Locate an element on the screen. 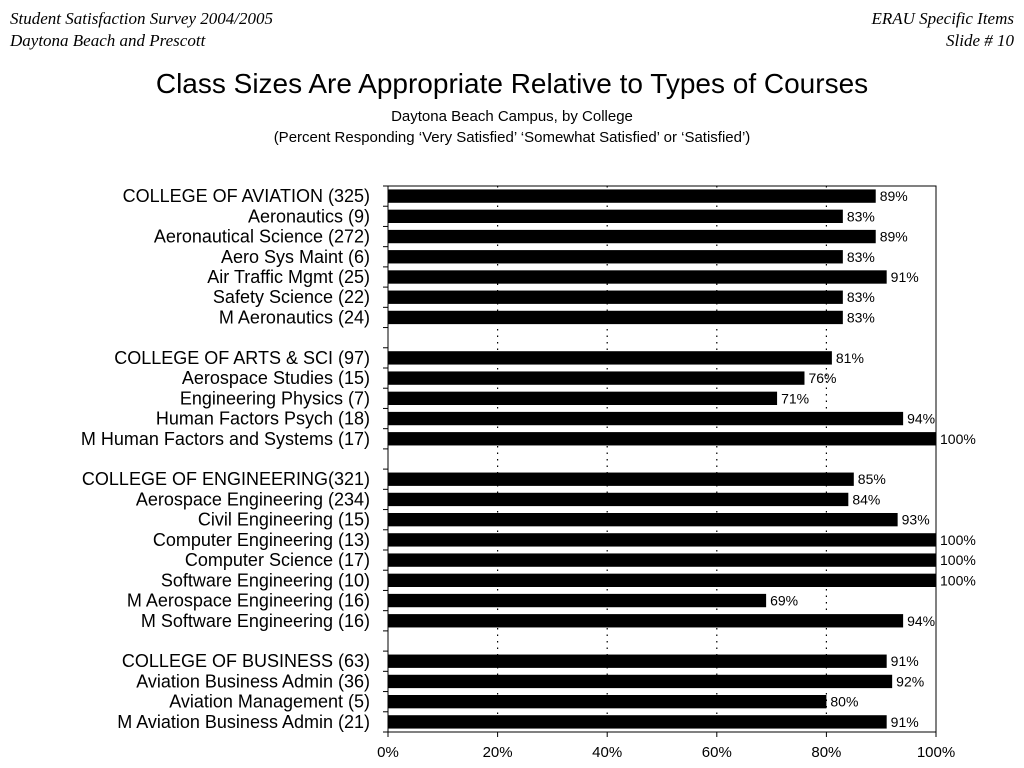 This screenshot has height=768, width=1024. category-label: M Aerospace Engineering (16) is located at coordinates (248, 601).